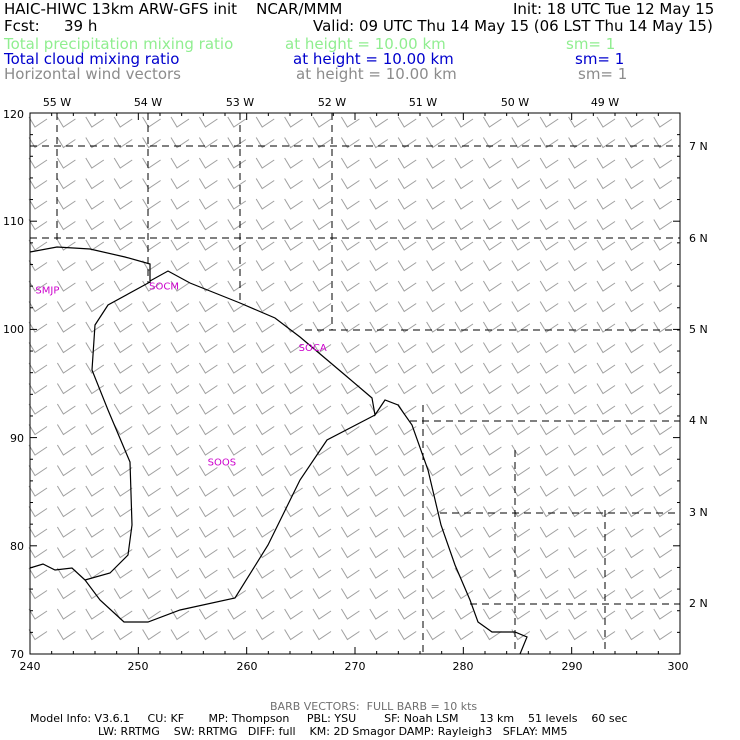 Image resolution: width=740 pixels, height=740 pixels. What do you see at coordinates (365, 44) in the screenshot?
I see `field-level-precip: at height = 10.00 km` at bounding box center [365, 44].